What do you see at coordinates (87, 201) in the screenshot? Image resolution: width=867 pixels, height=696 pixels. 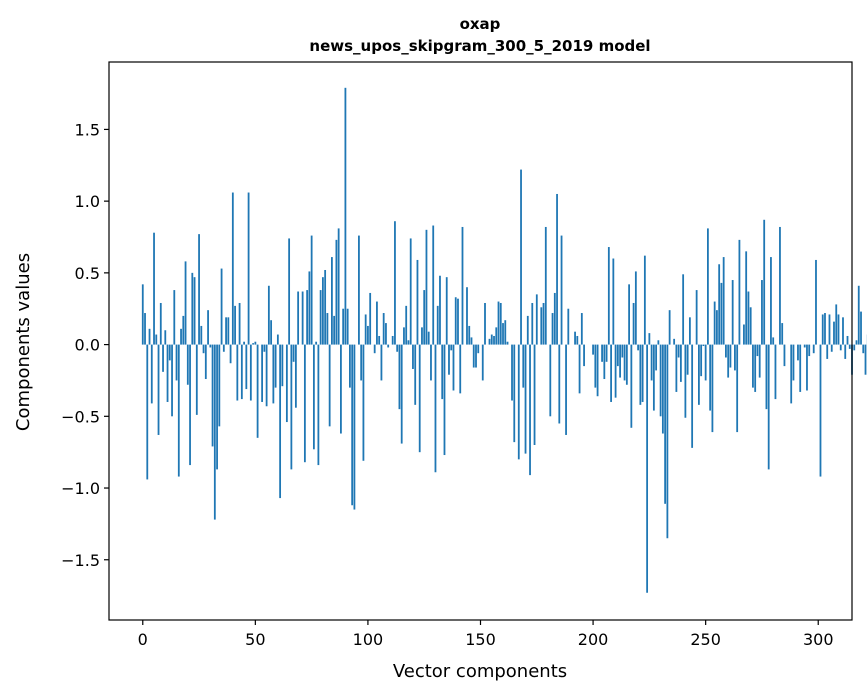 I see `y-tick-label: 1.0` at bounding box center [87, 201].